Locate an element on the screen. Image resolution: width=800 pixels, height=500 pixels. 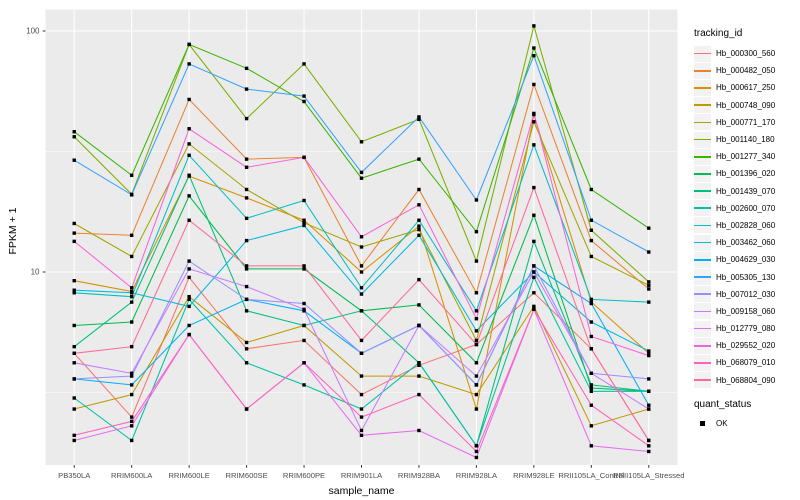
x-tick-label: RRIM928BA is located at coordinates (419, 475).